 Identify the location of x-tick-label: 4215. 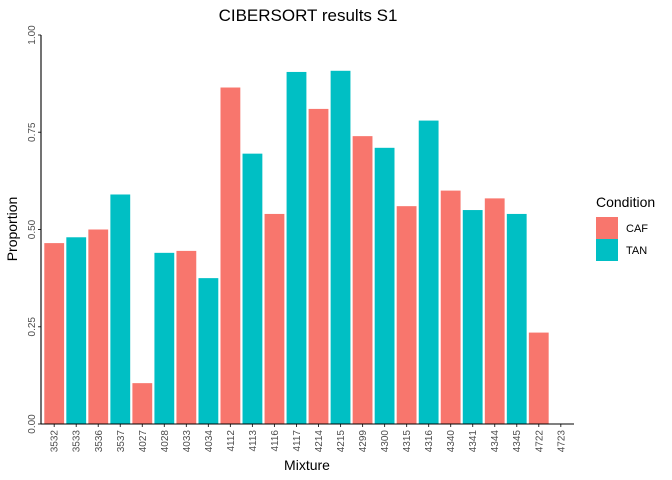
(341, 441).